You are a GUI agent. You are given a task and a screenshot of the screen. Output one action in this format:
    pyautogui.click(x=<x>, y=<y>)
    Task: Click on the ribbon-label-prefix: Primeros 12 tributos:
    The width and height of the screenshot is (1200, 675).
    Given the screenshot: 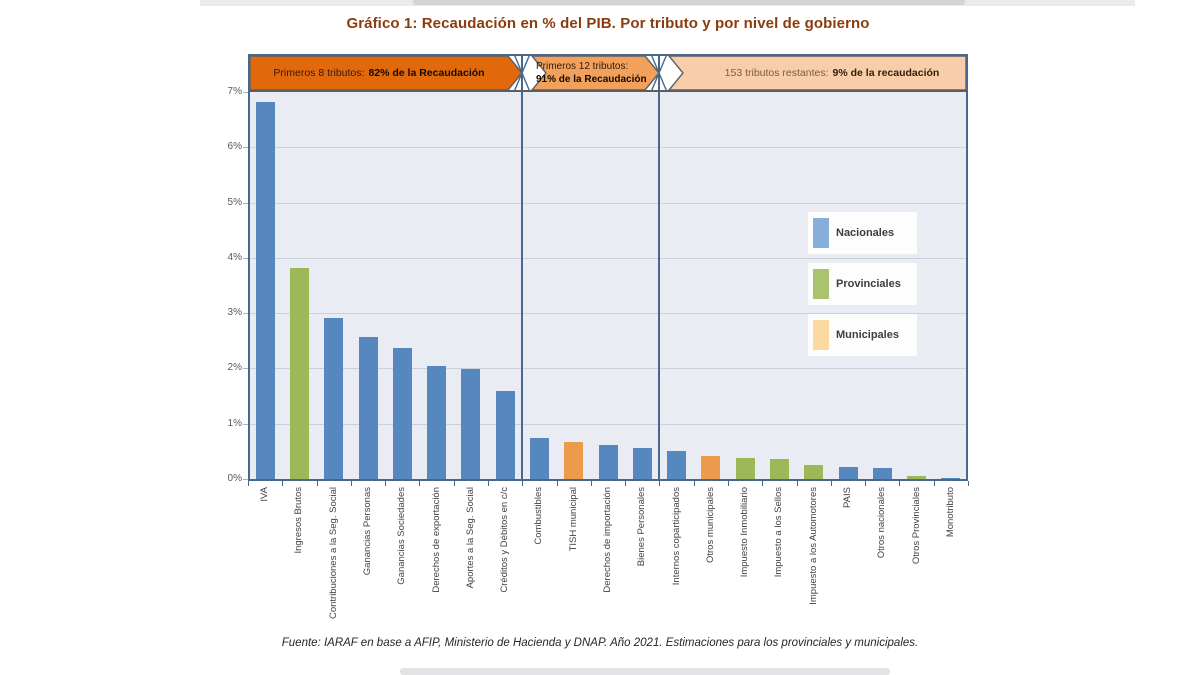 What is the action you would take?
    pyautogui.click(x=582, y=66)
    